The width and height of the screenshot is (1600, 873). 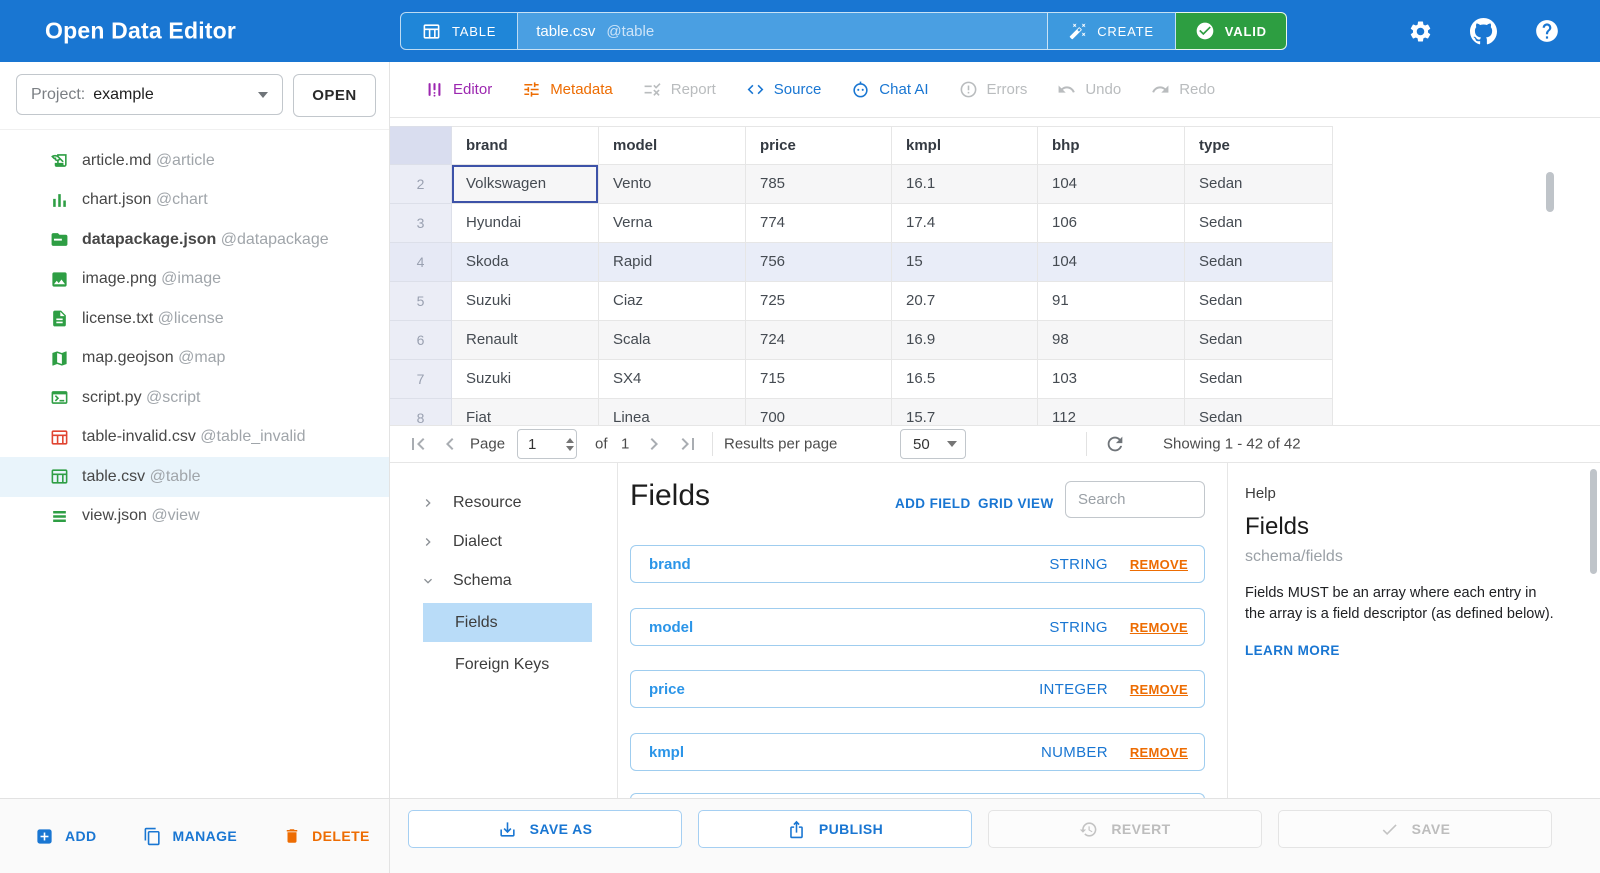 What do you see at coordinates (570, 440) in the screenshot?
I see `stepper-up-icon` at bounding box center [570, 440].